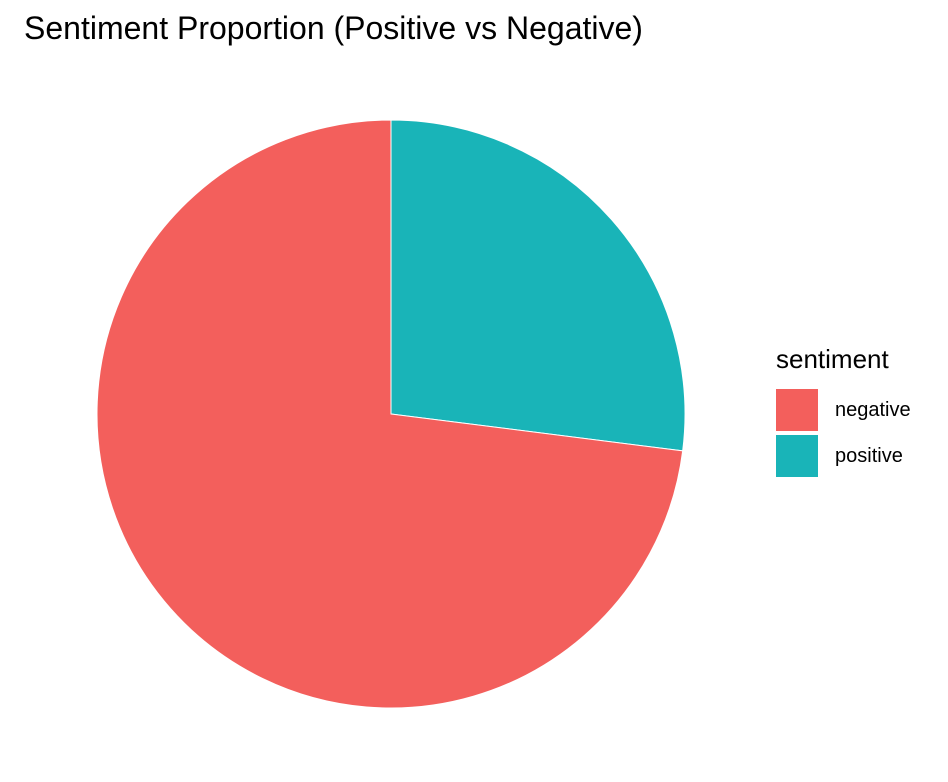  Describe the element at coordinates (538, 285) in the screenshot. I see `pie-slice-positive` at that location.